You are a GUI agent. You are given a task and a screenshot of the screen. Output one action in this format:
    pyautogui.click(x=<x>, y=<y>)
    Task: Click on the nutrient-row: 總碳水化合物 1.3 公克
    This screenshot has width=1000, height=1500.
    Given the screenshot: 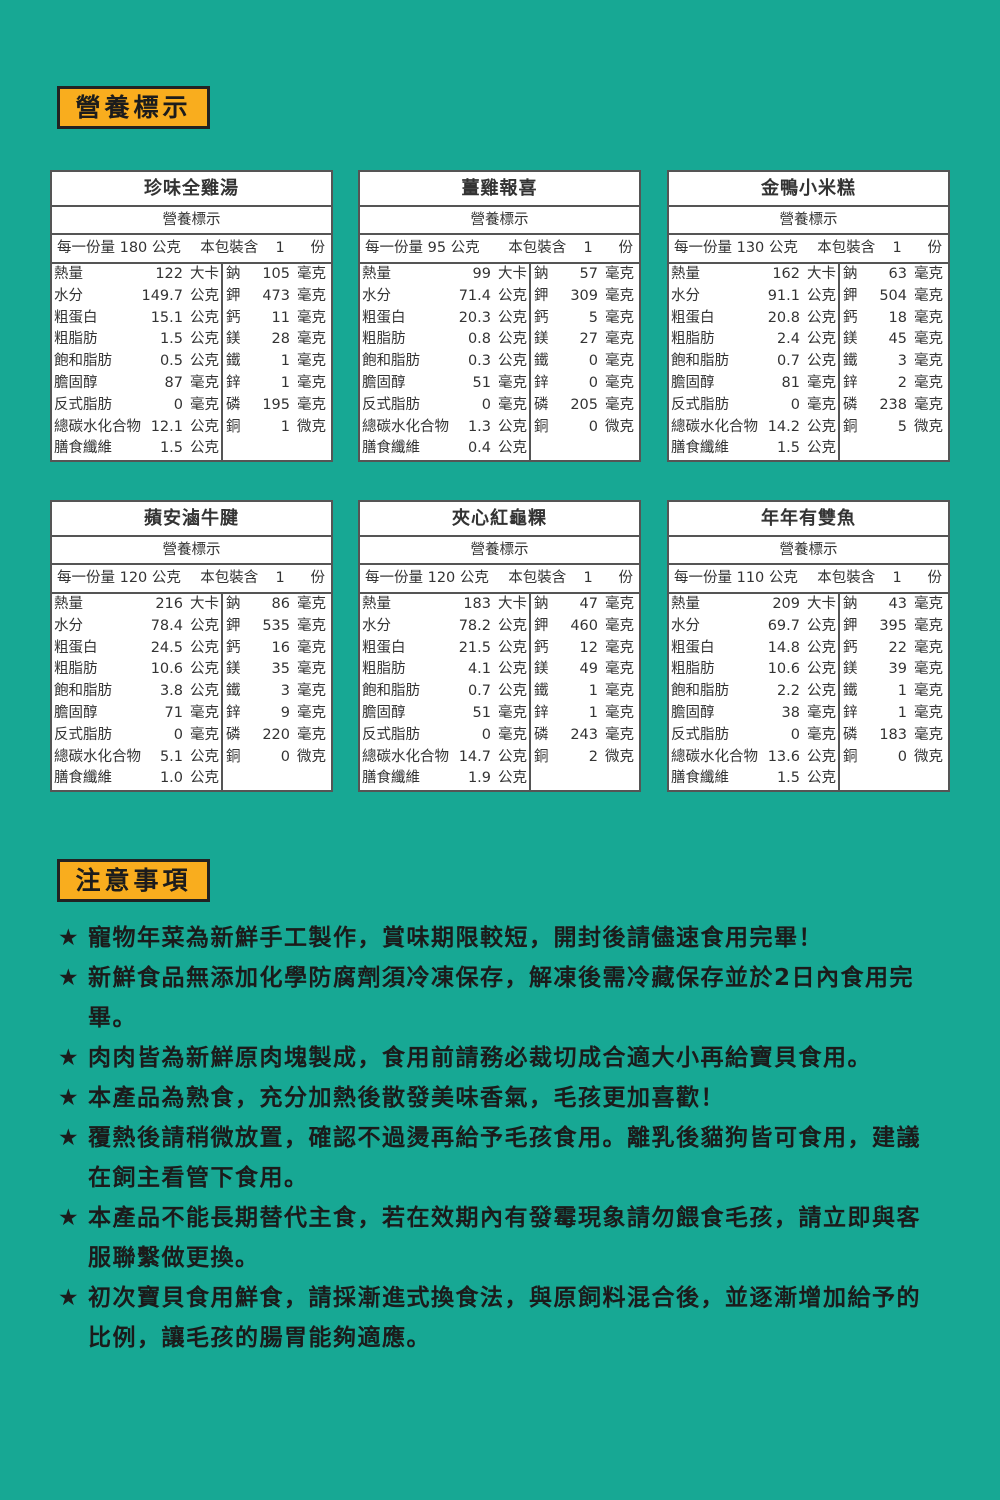 What is the action you would take?
    pyautogui.click(x=444, y=428)
    